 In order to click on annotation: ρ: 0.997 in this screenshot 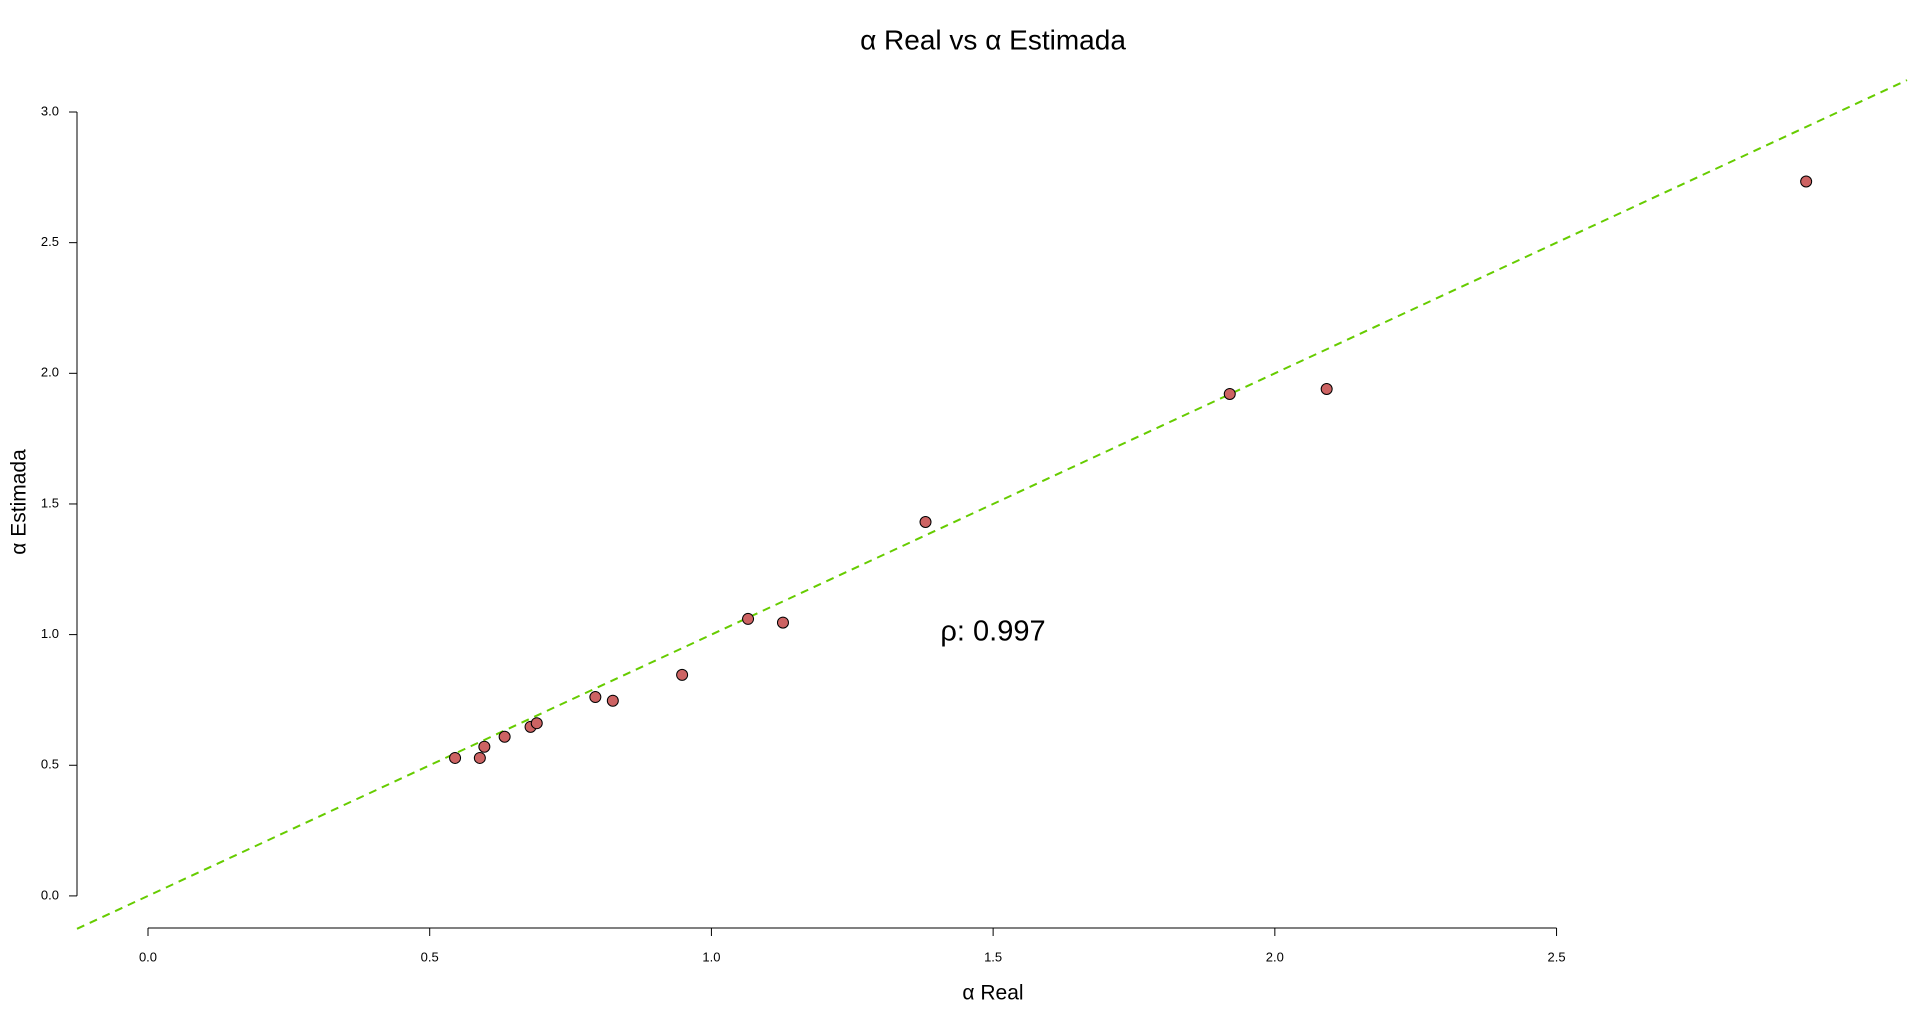, I will do `click(992, 632)`.